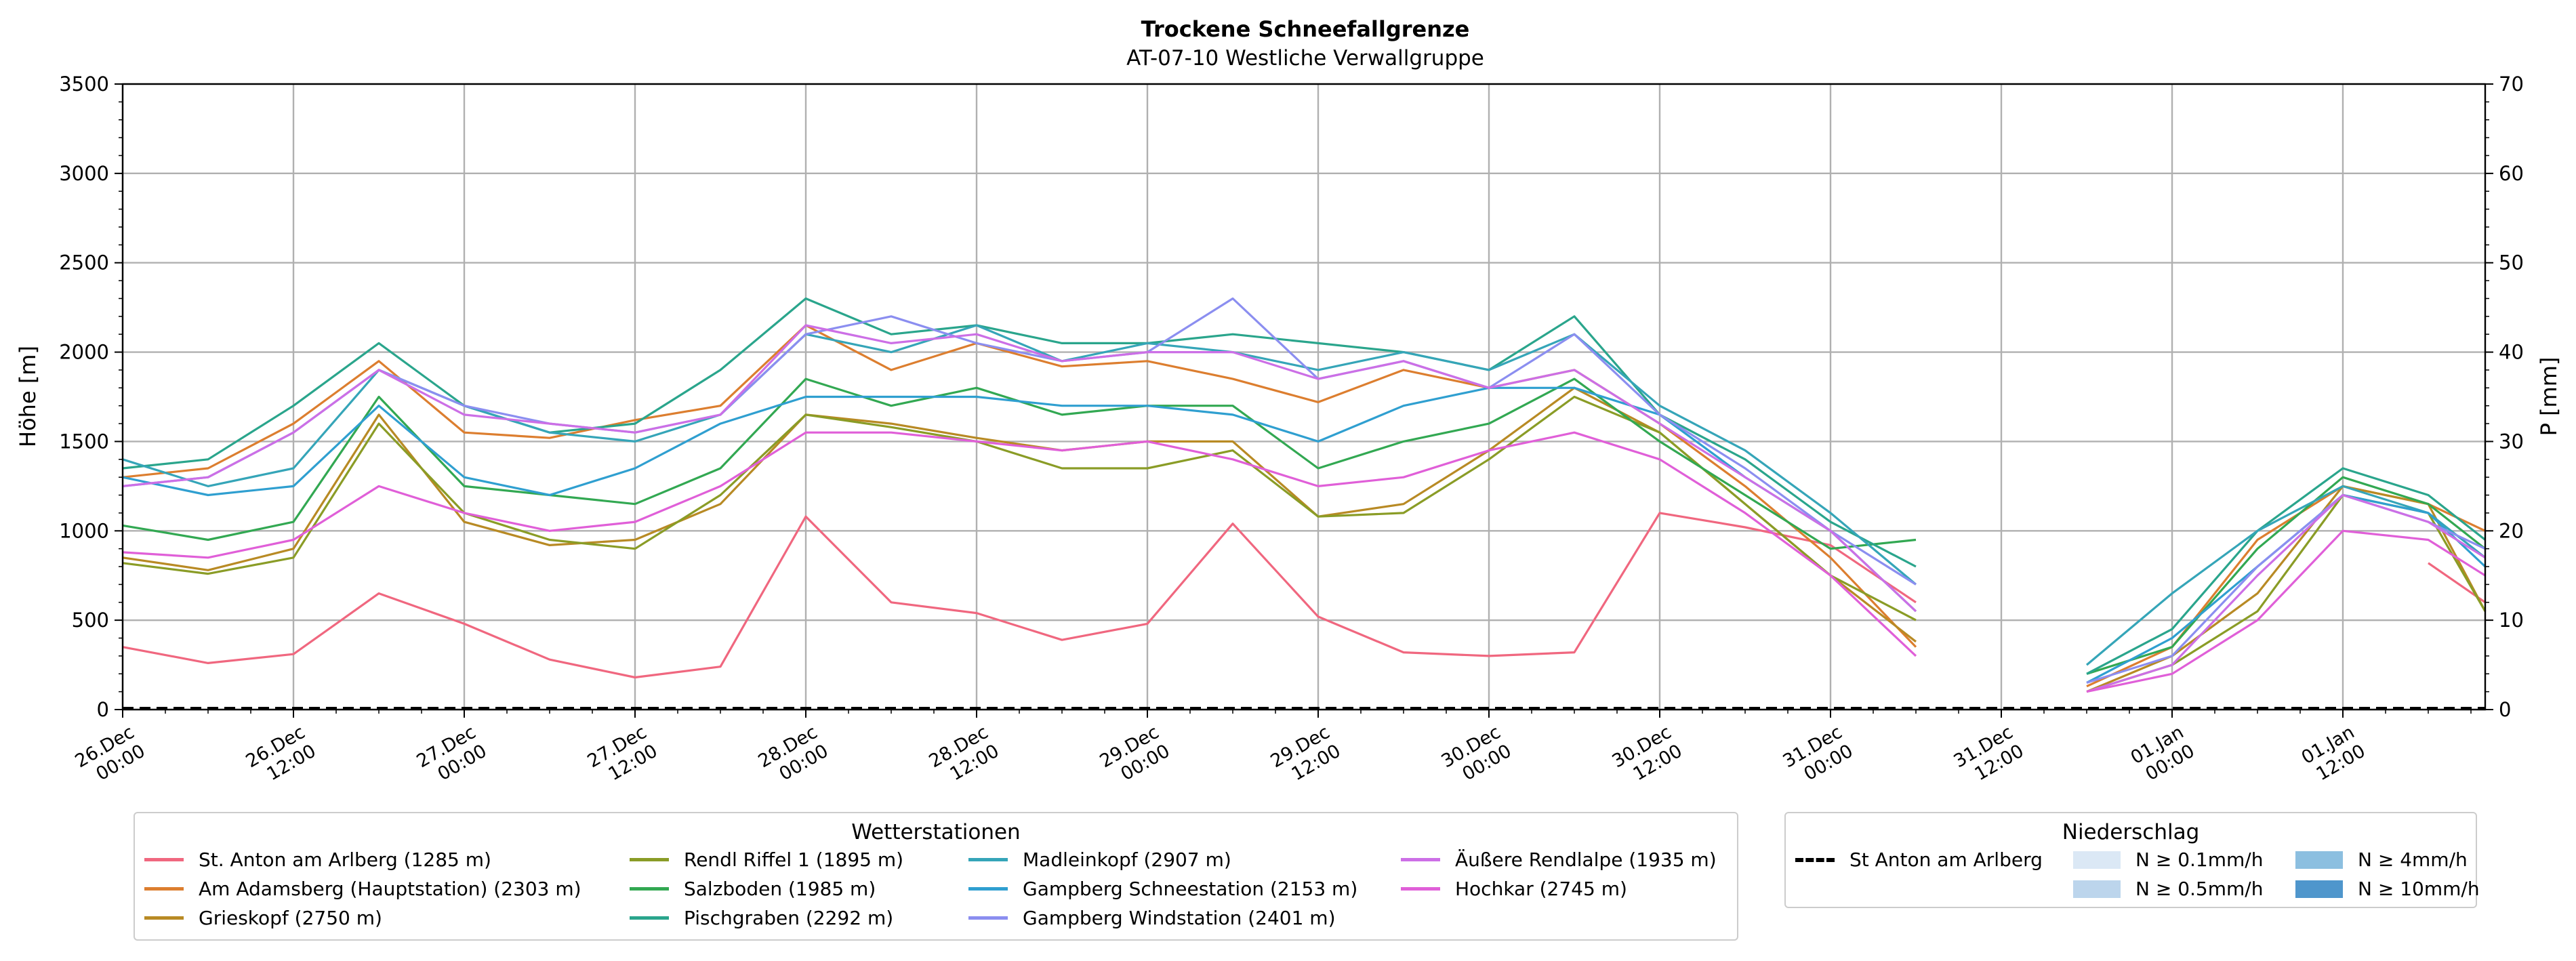  I want to click on chart-title: Trockene Schneefallgrenze, so click(1305, 29).